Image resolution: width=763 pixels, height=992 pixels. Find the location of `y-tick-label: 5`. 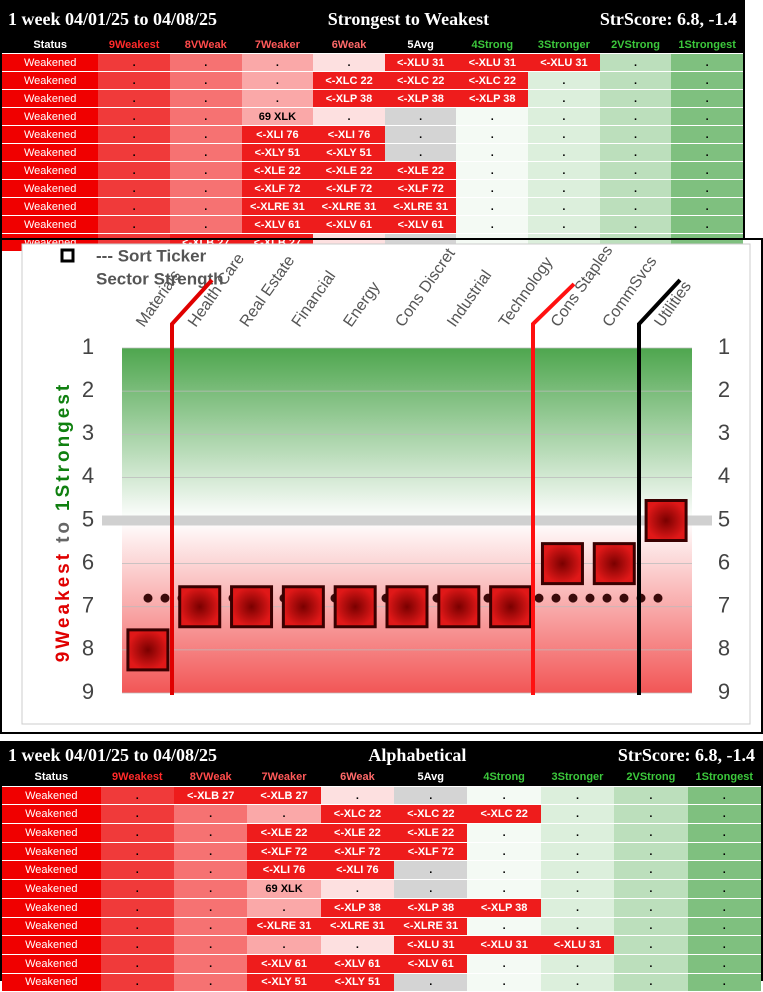

y-tick-label: 5 is located at coordinates (724, 518).